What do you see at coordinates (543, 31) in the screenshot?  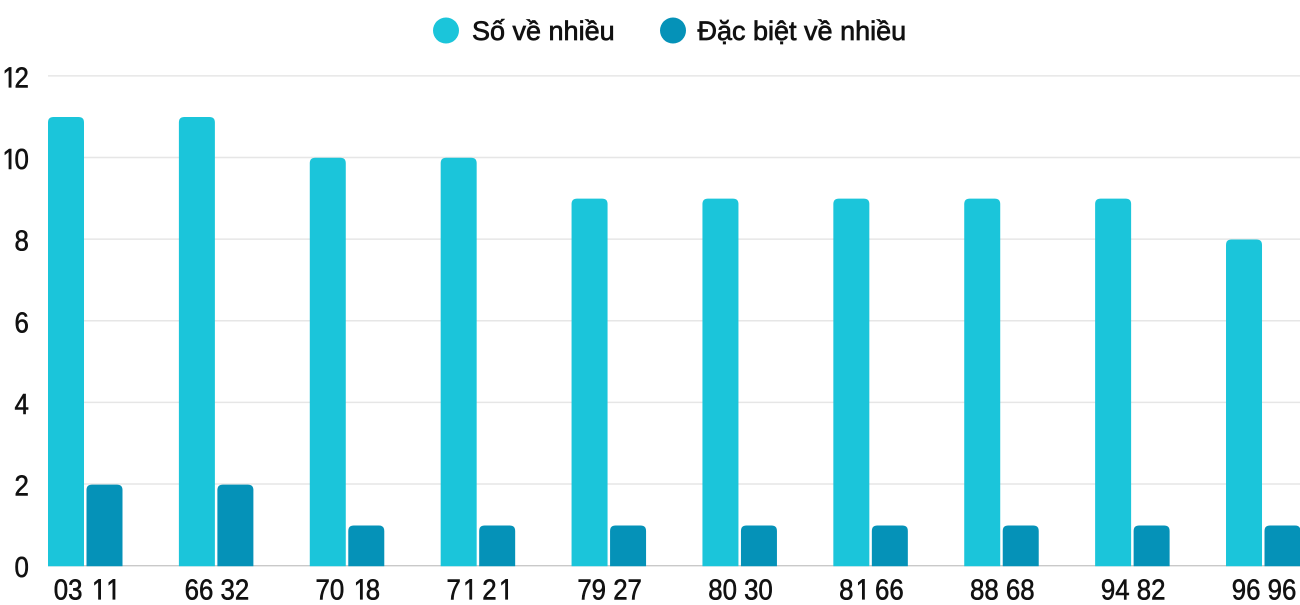 I see `svg-text: Số về nhiều` at bounding box center [543, 31].